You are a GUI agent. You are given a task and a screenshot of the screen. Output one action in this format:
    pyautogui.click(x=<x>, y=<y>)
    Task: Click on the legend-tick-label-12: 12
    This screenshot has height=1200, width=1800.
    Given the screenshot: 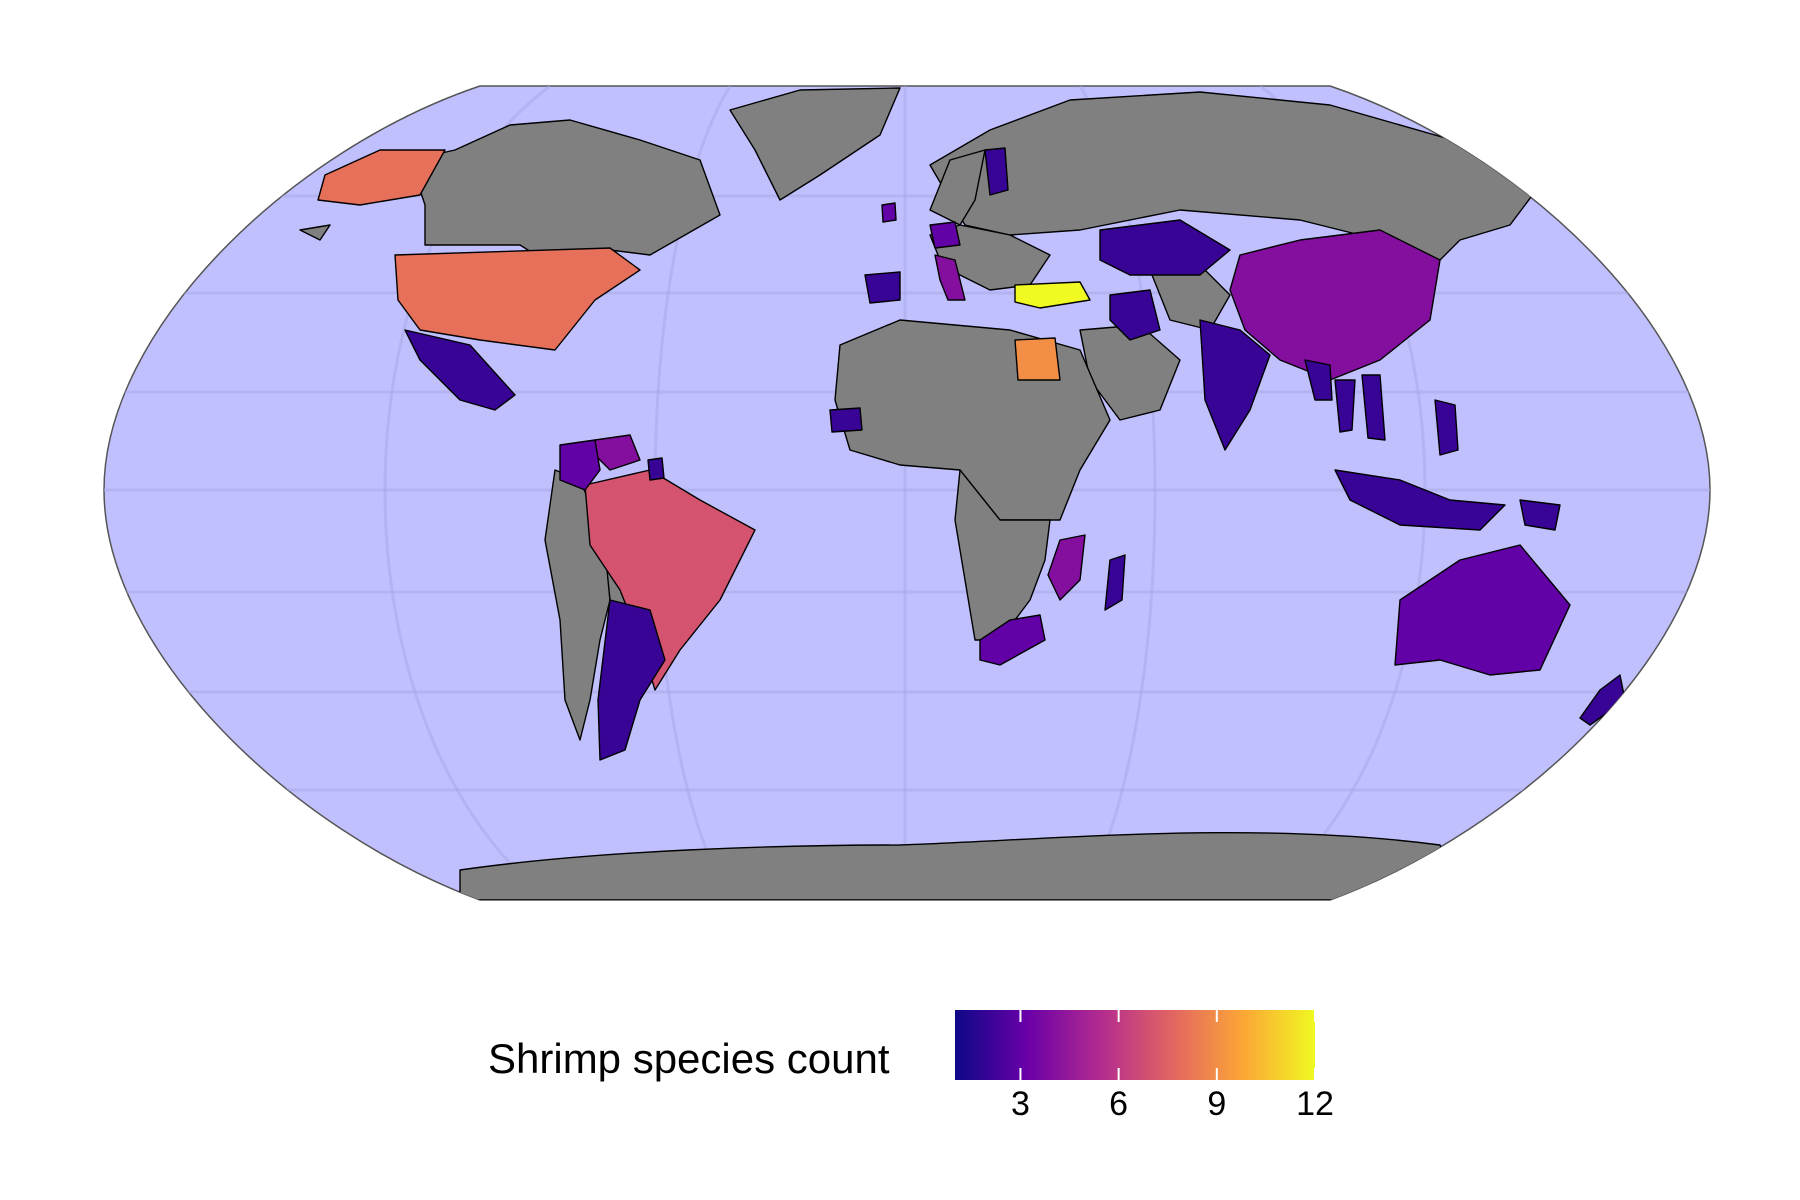 What is the action you would take?
    pyautogui.click(x=1315, y=1104)
    